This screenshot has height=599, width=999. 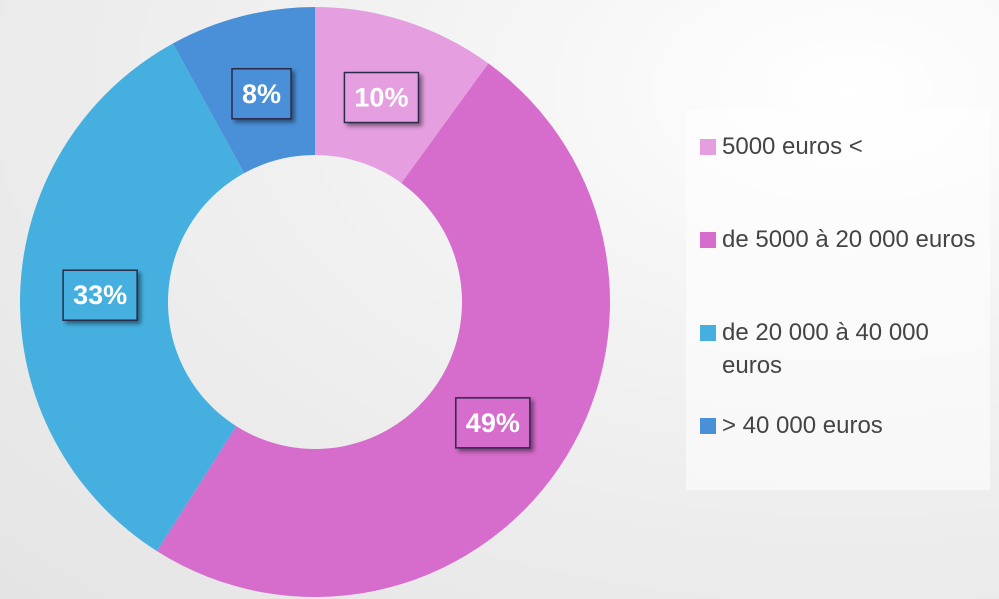 I want to click on legend-item: de 5000 à 20 000 euros, so click(x=840, y=239).